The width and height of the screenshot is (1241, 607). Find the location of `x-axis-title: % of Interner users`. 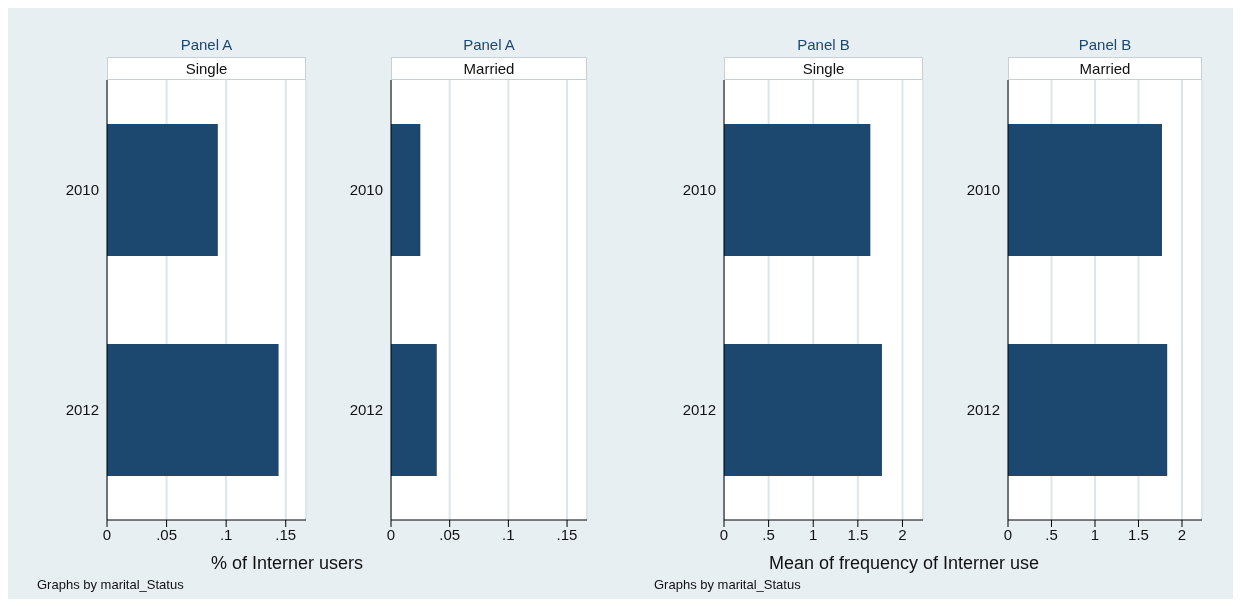

x-axis-title: % of Interner users is located at coordinates (287, 563).